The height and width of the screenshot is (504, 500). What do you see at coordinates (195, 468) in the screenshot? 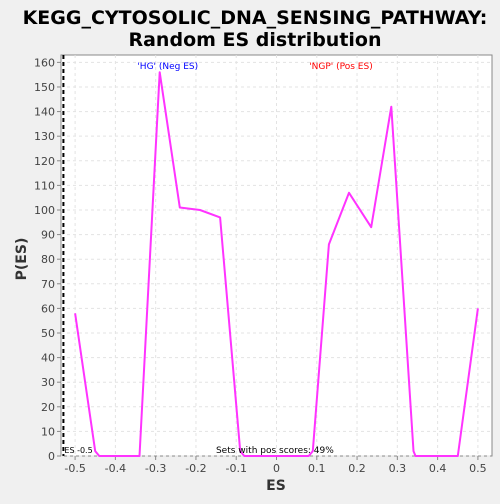
I see `x-tick-label: -0.2` at bounding box center [195, 468].